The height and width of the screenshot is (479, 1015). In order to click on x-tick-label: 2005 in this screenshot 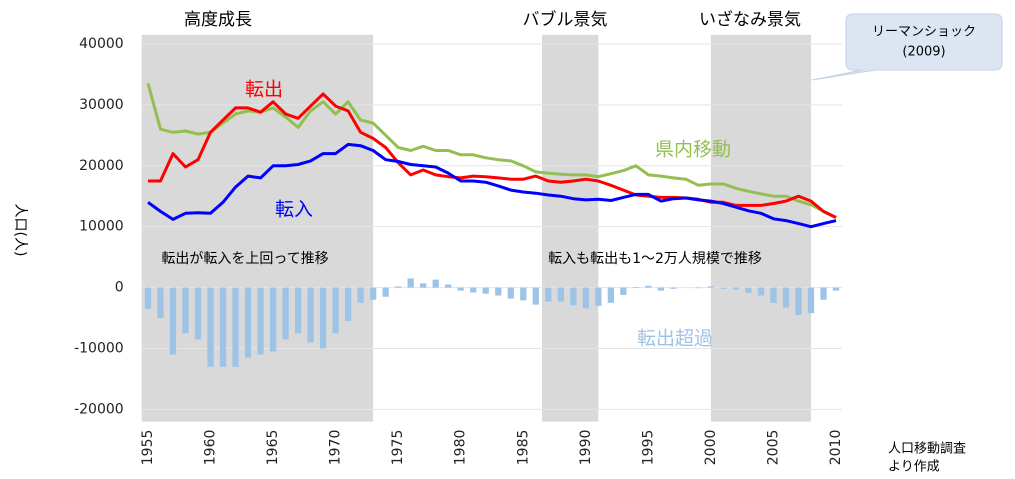, I will do `click(773, 448)`.